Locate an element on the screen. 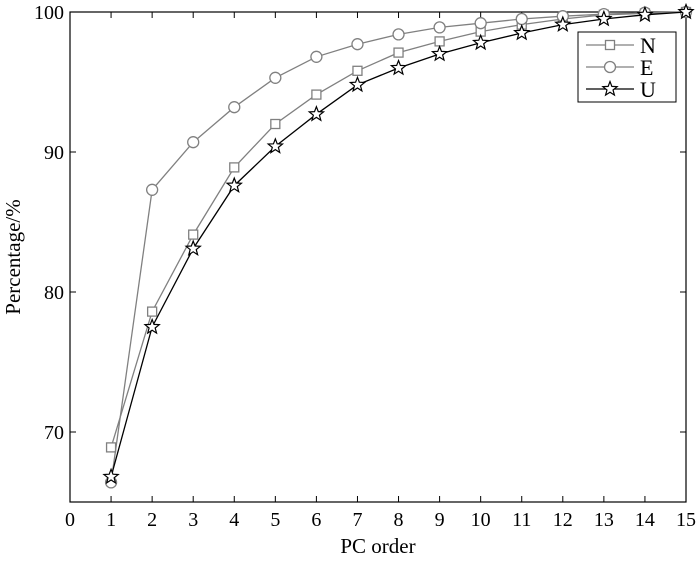  x-tick-label: 15 is located at coordinates (686, 520).